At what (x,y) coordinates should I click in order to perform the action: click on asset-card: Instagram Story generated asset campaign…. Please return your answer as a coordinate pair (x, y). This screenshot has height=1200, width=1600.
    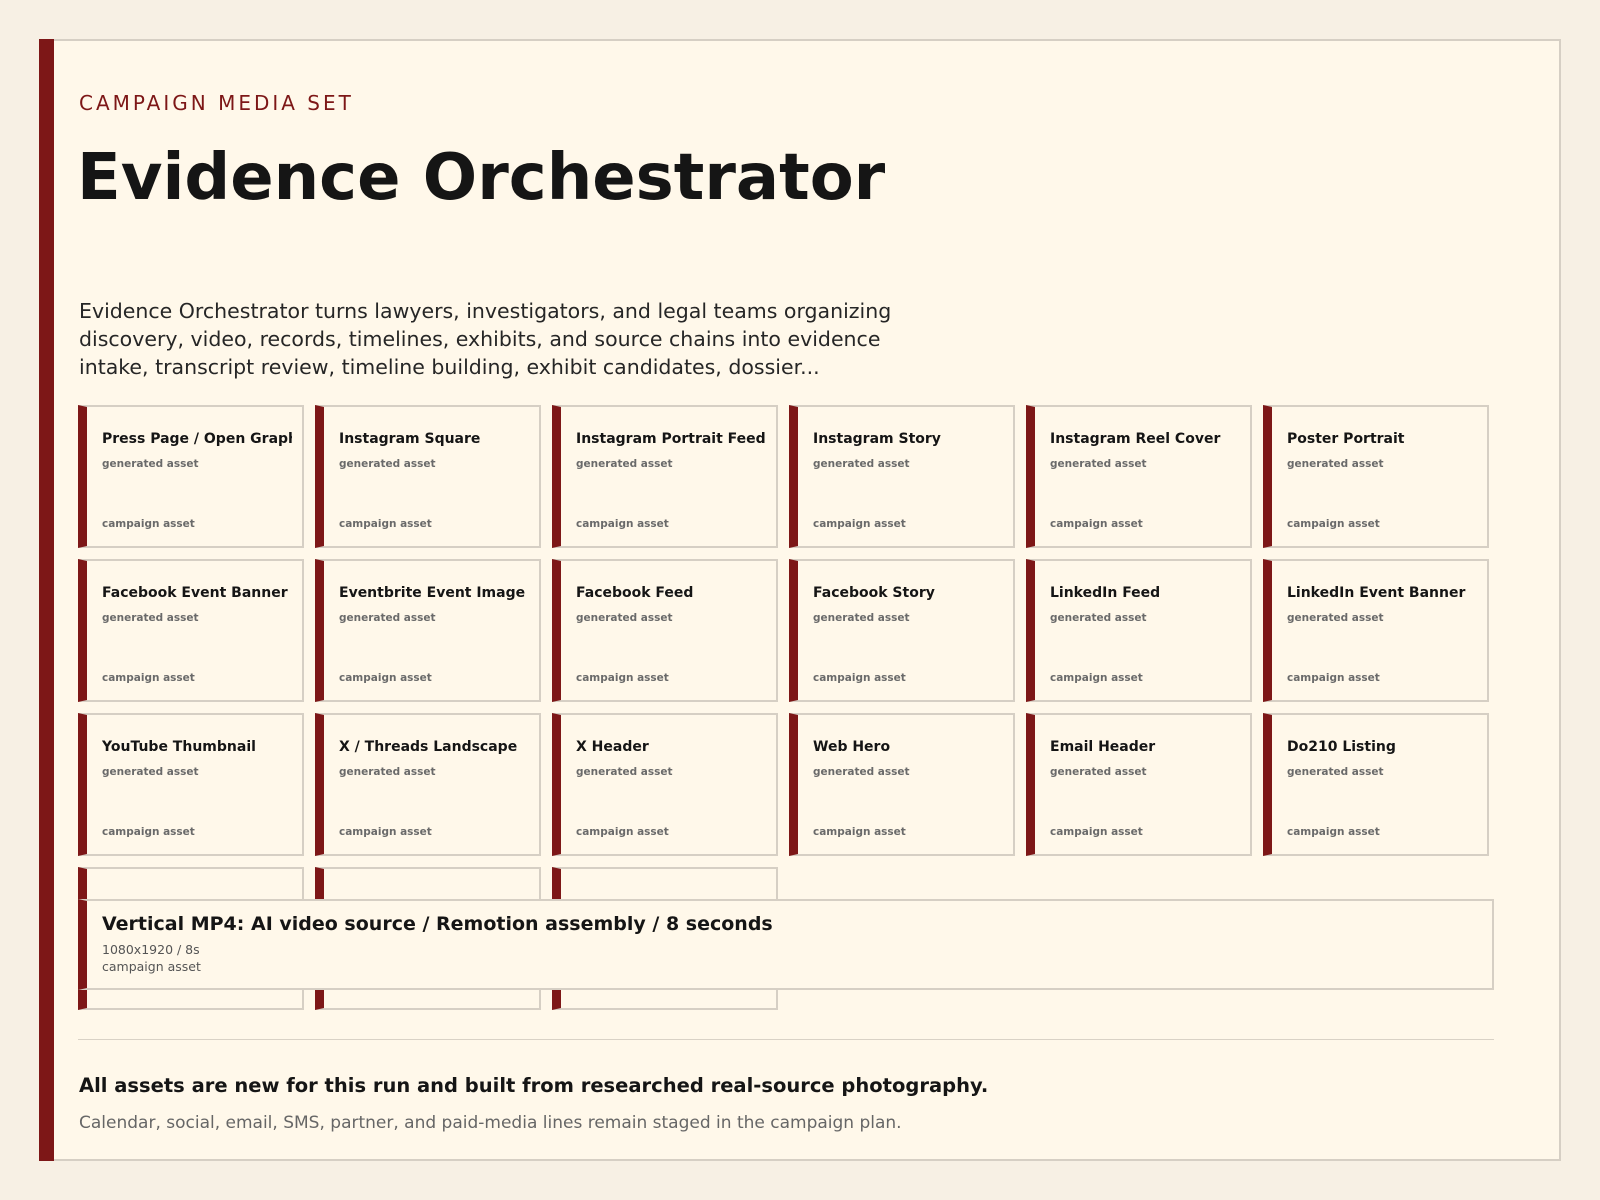
    Looking at the image, I should click on (902, 476).